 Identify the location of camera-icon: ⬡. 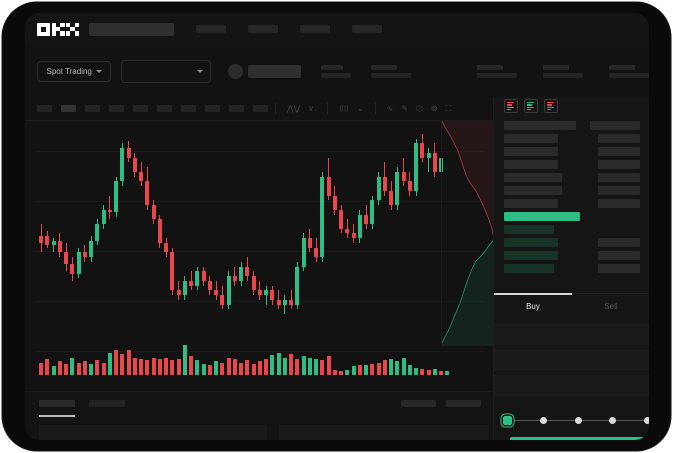
(419, 108).